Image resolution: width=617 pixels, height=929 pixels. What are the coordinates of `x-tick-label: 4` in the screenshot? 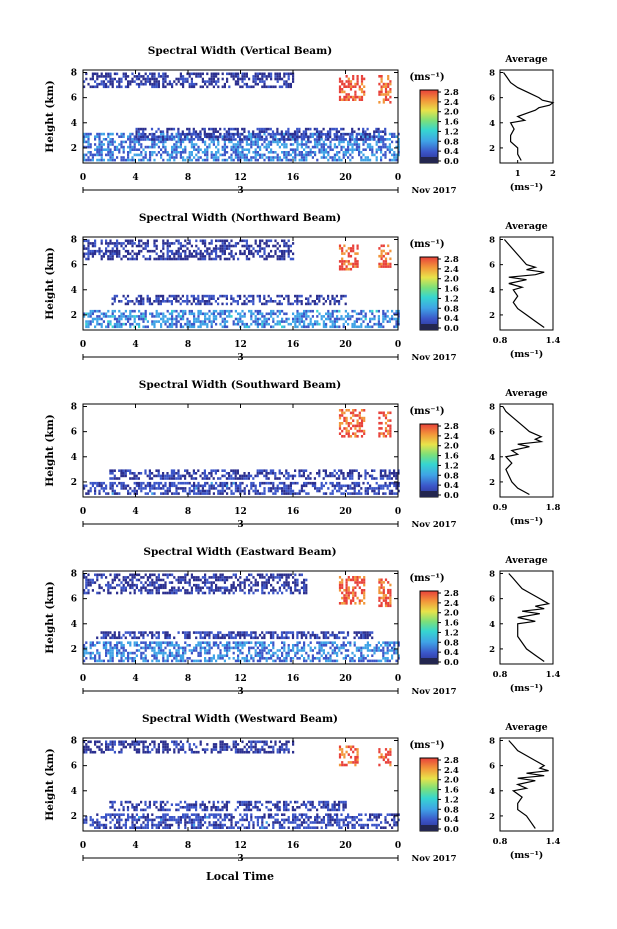 It's located at (135, 512).